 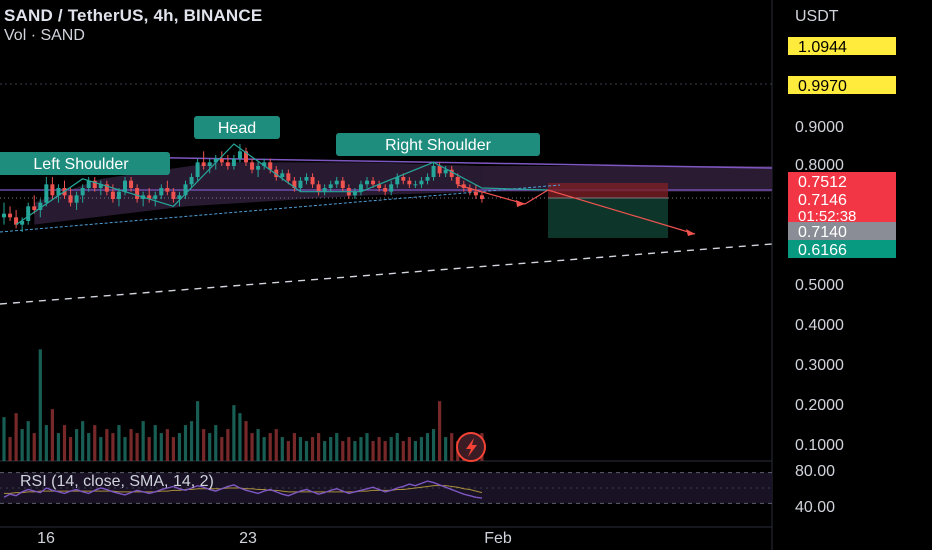 What do you see at coordinates (280, 208) in the screenshot?
I see `support-line` at bounding box center [280, 208].